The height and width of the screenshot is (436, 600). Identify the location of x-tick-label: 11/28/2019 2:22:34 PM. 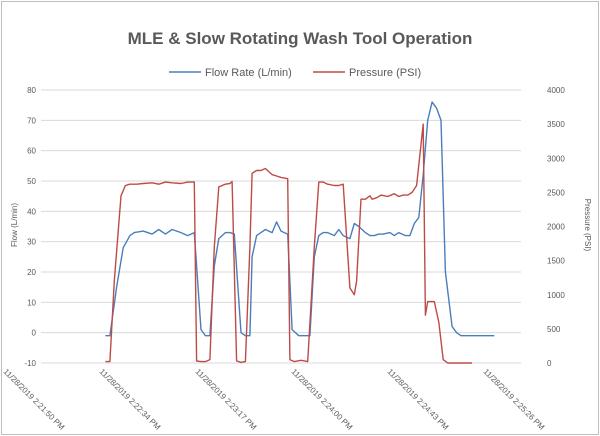
(130, 399).